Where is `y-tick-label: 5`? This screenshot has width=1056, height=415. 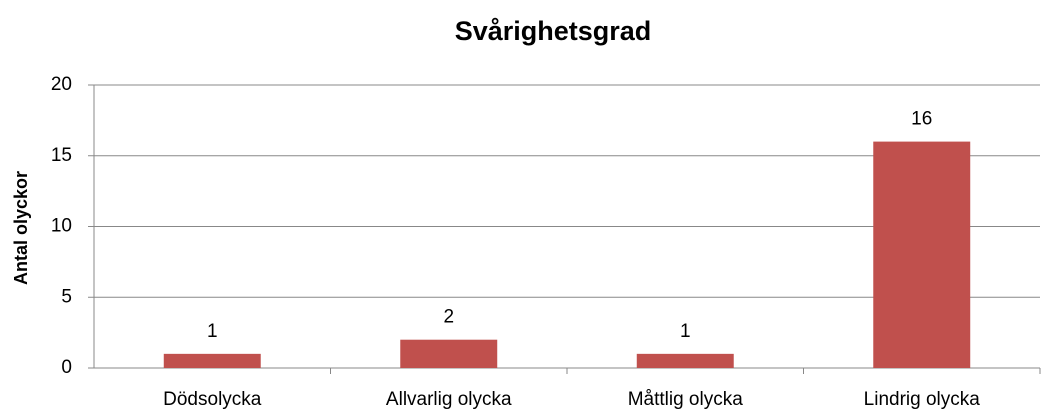 y-tick-label: 5 is located at coordinates (66, 296).